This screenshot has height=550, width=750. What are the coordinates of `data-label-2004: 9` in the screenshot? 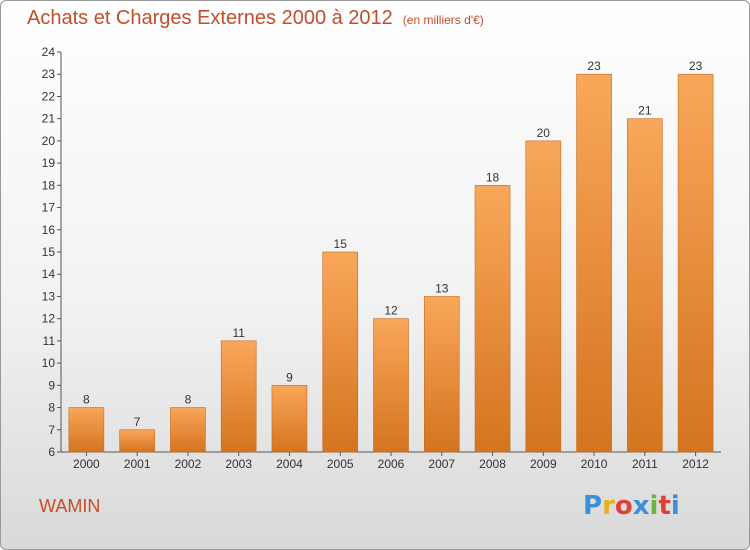 It's located at (289, 377).